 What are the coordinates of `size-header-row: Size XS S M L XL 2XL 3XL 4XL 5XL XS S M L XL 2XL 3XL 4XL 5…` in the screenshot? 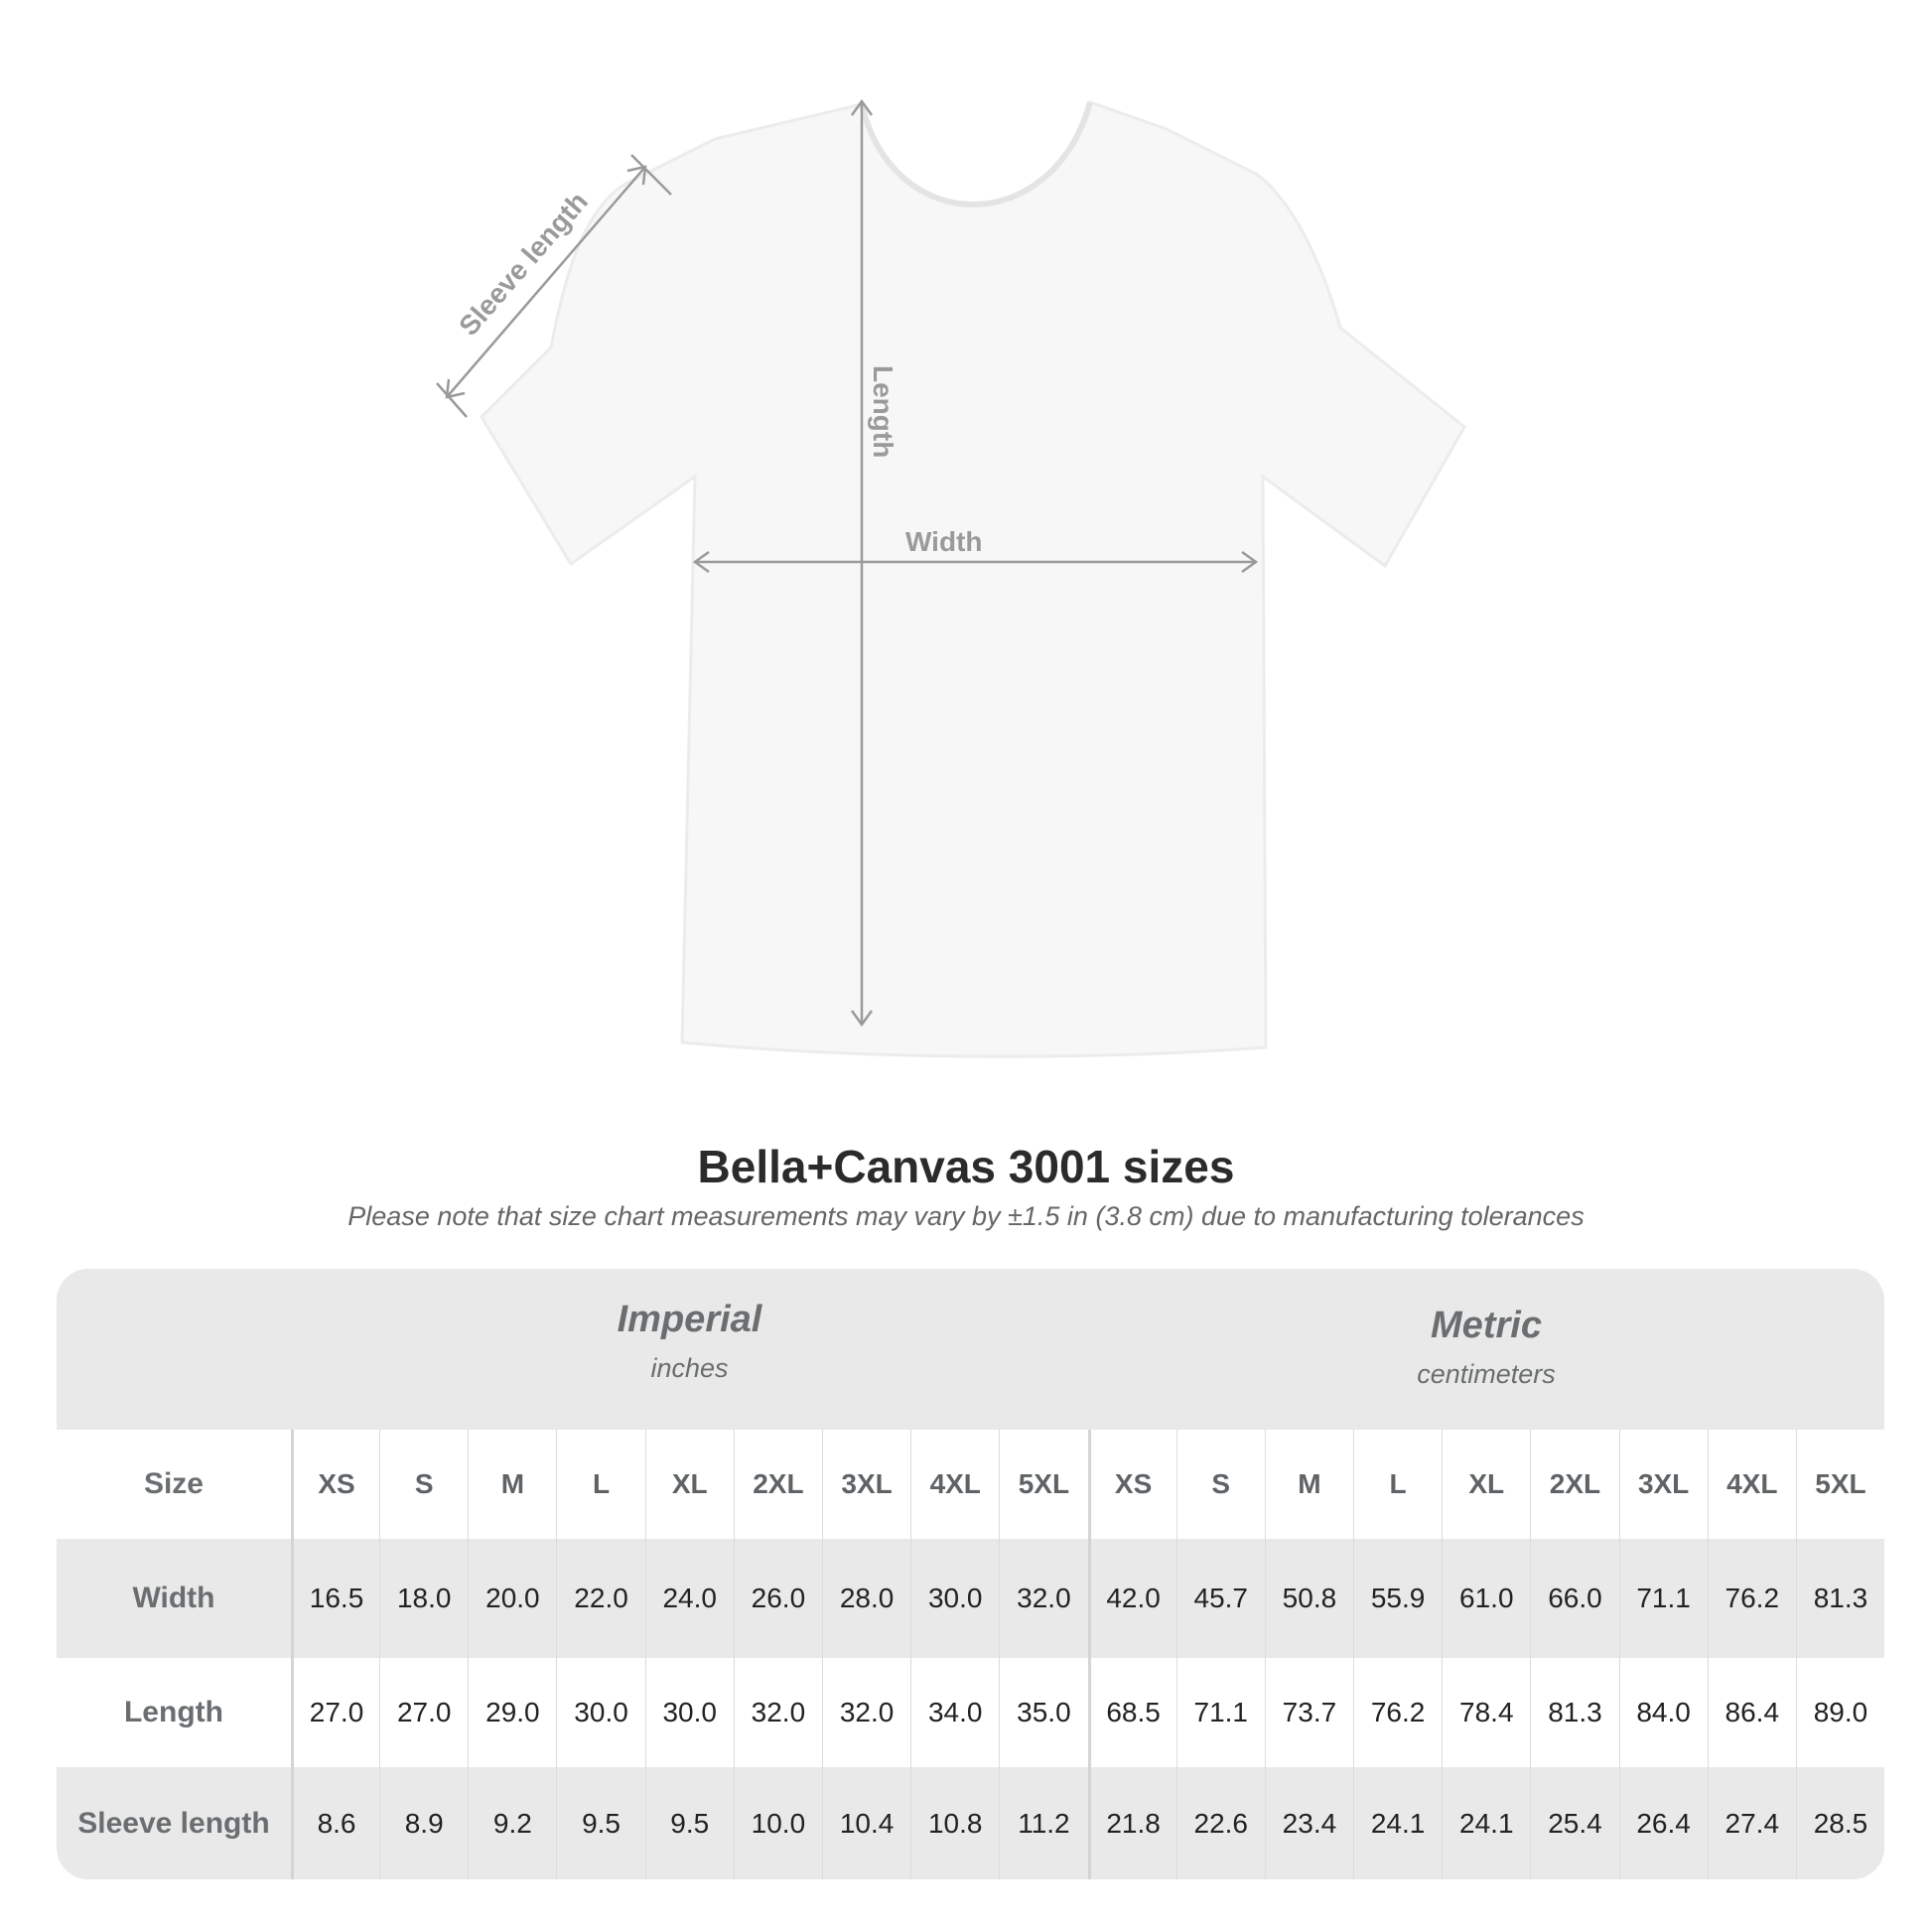 It's located at (971, 1485).